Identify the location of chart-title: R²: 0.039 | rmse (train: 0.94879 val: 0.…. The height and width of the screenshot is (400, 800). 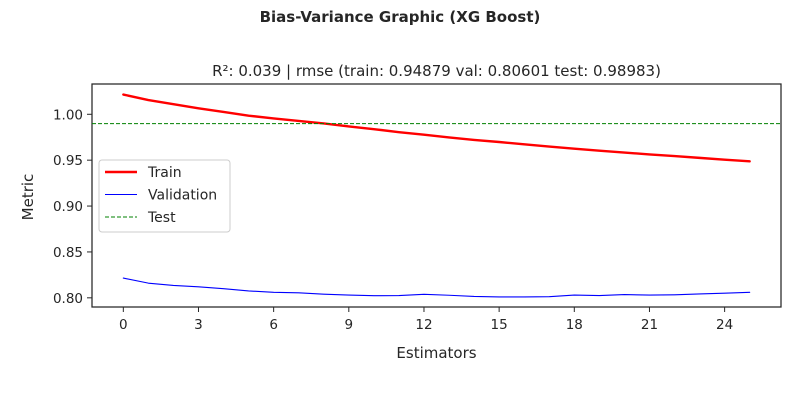
(436, 71).